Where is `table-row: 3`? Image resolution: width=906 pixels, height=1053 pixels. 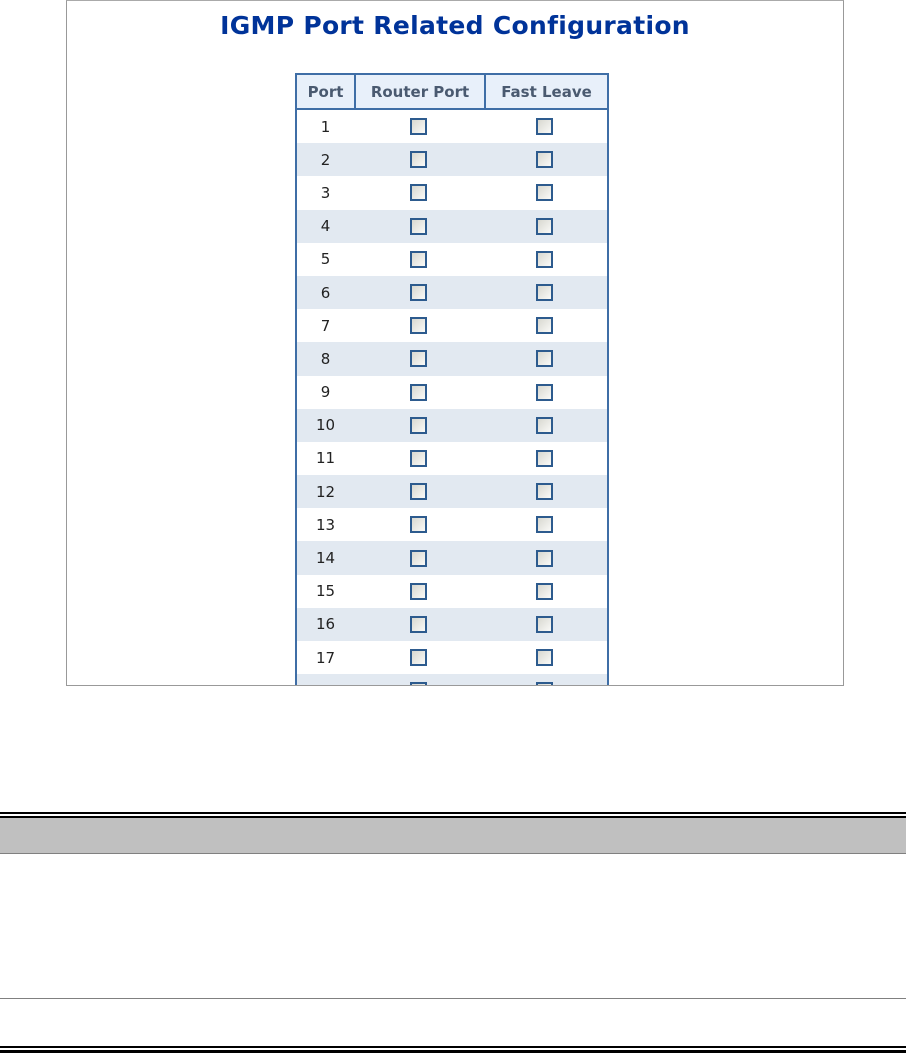 table-row: 3 is located at coordinates (452, 192).